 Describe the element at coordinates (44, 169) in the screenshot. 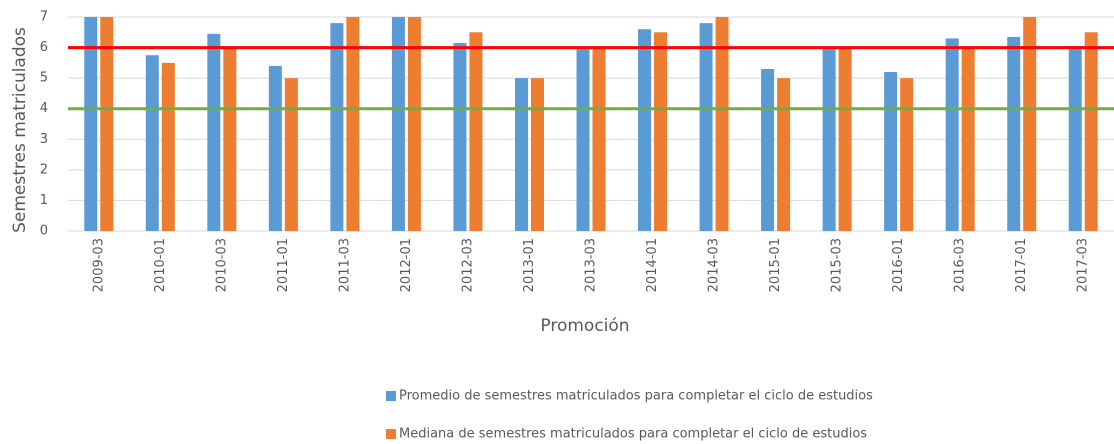

I see `y-tick-label: 2` at that location.